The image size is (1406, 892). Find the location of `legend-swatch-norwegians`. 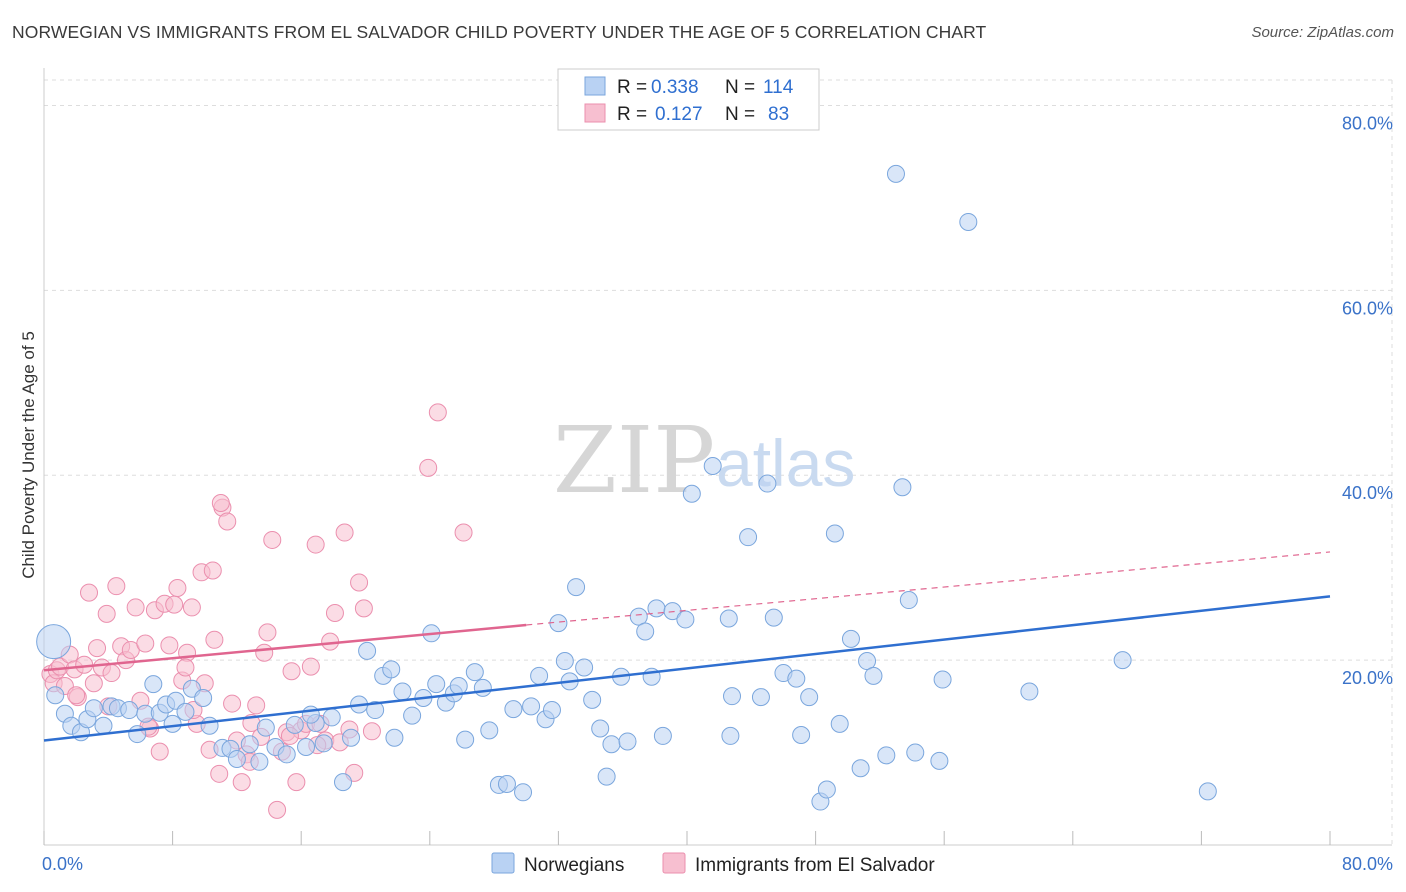

legend-swatch-norwegians is located at coordinates (595, 86).